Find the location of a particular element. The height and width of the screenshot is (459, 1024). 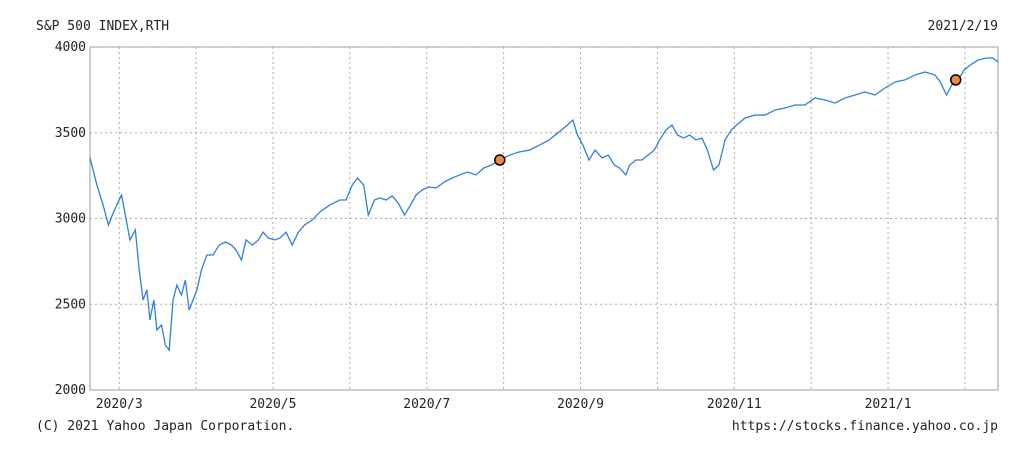

chart-title: S&P 500 INDEX,RTH is located at coordinates (102, 26).